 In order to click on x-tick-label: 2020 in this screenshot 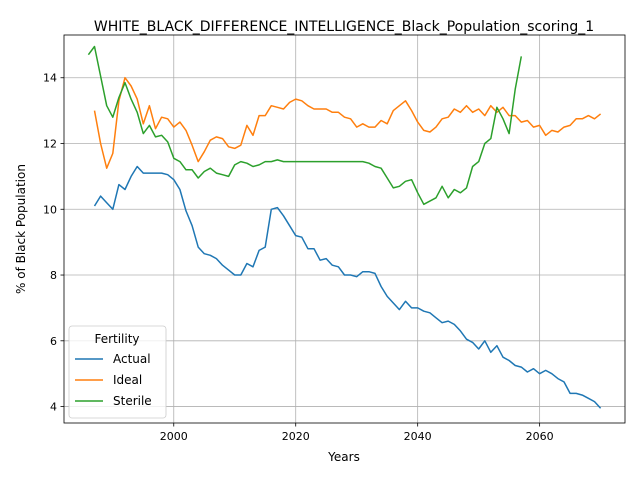, I will do `click(296, 436)`.